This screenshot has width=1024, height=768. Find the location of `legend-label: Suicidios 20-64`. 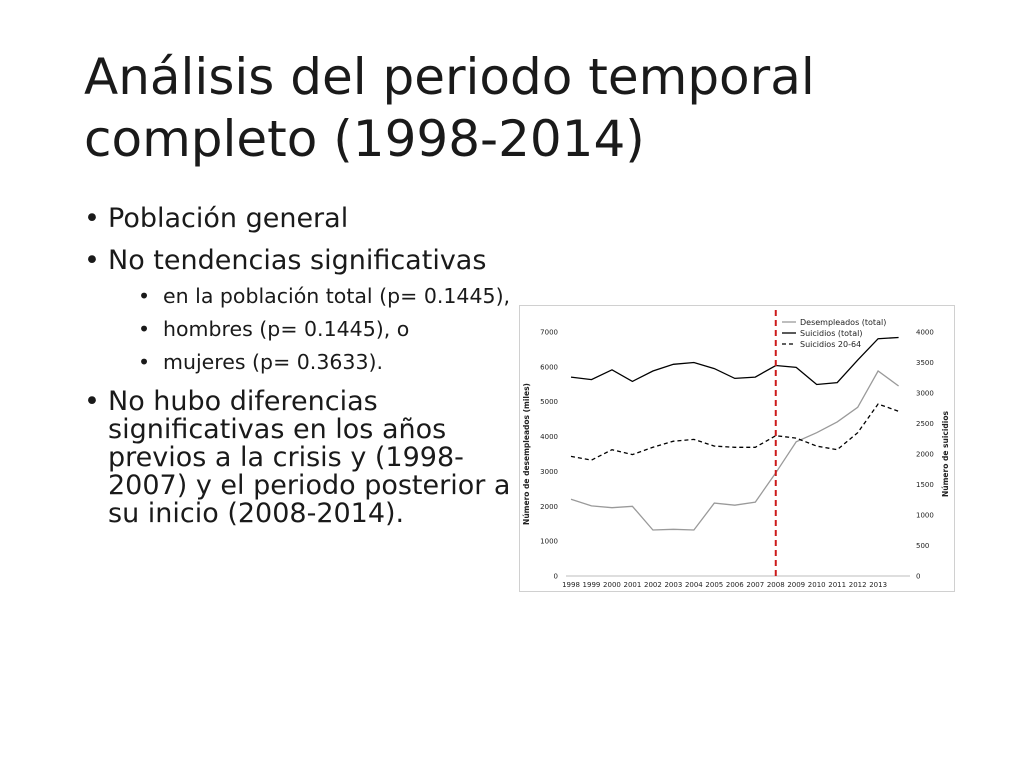

legend-label: Suicidios 20-64 is located at coordinates (830, 344).